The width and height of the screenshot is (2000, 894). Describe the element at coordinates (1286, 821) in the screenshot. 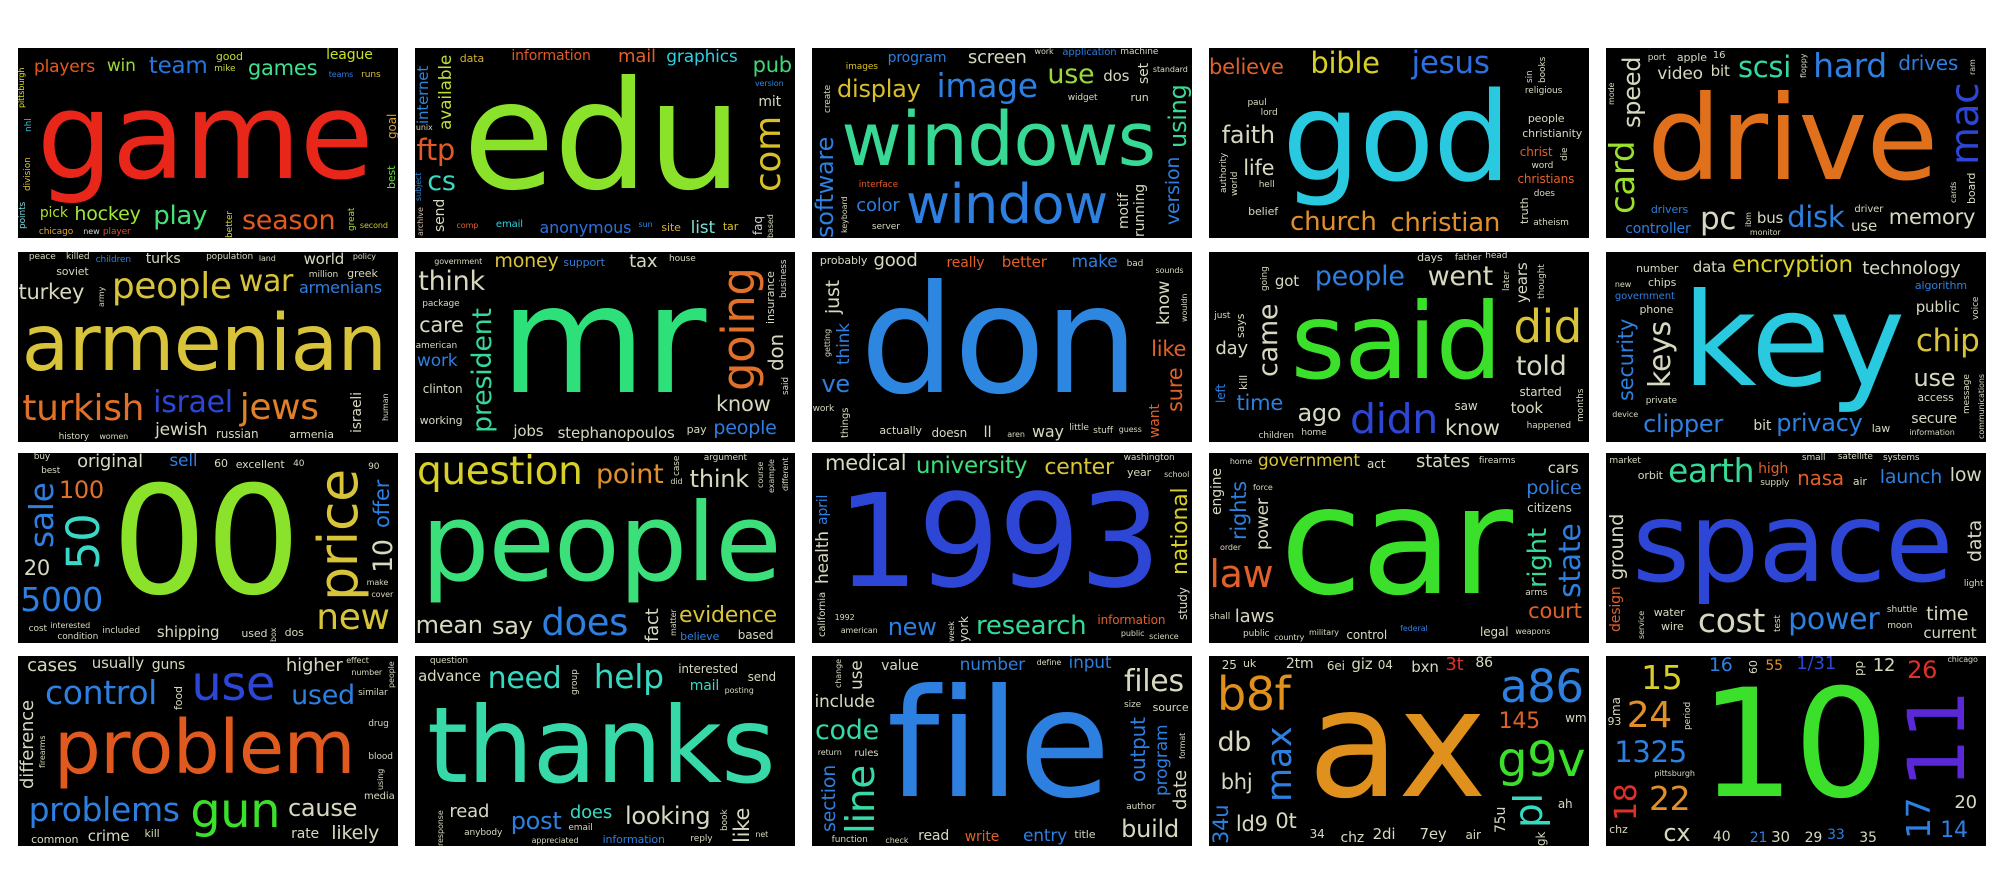

I see `cloud-word: 0t` at that location.